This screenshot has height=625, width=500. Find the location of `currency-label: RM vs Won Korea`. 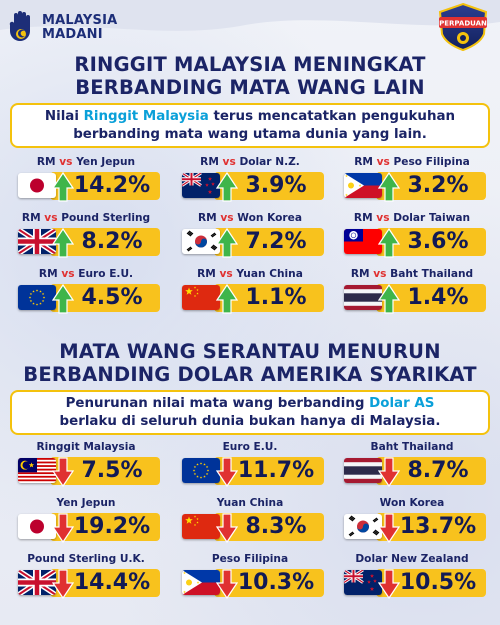

currency-label: RM vs Won Korea is located at coordinates (250, 218).